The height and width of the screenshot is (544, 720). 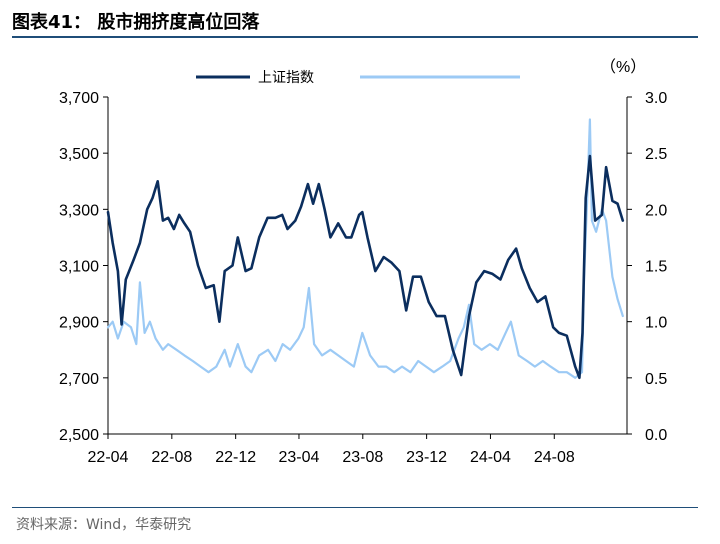 What do you see at coordinates (656, 379) in the screenshot?
I see `y-right-tick-label: 0.5` at bounding box center [656, 379].